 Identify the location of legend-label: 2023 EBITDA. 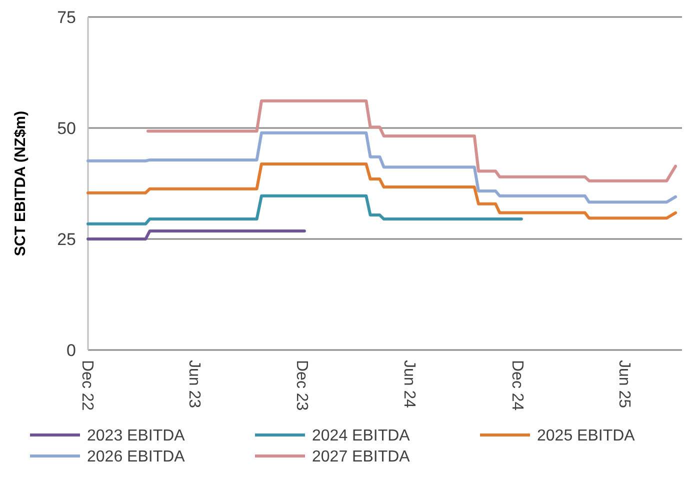
(136, 436).